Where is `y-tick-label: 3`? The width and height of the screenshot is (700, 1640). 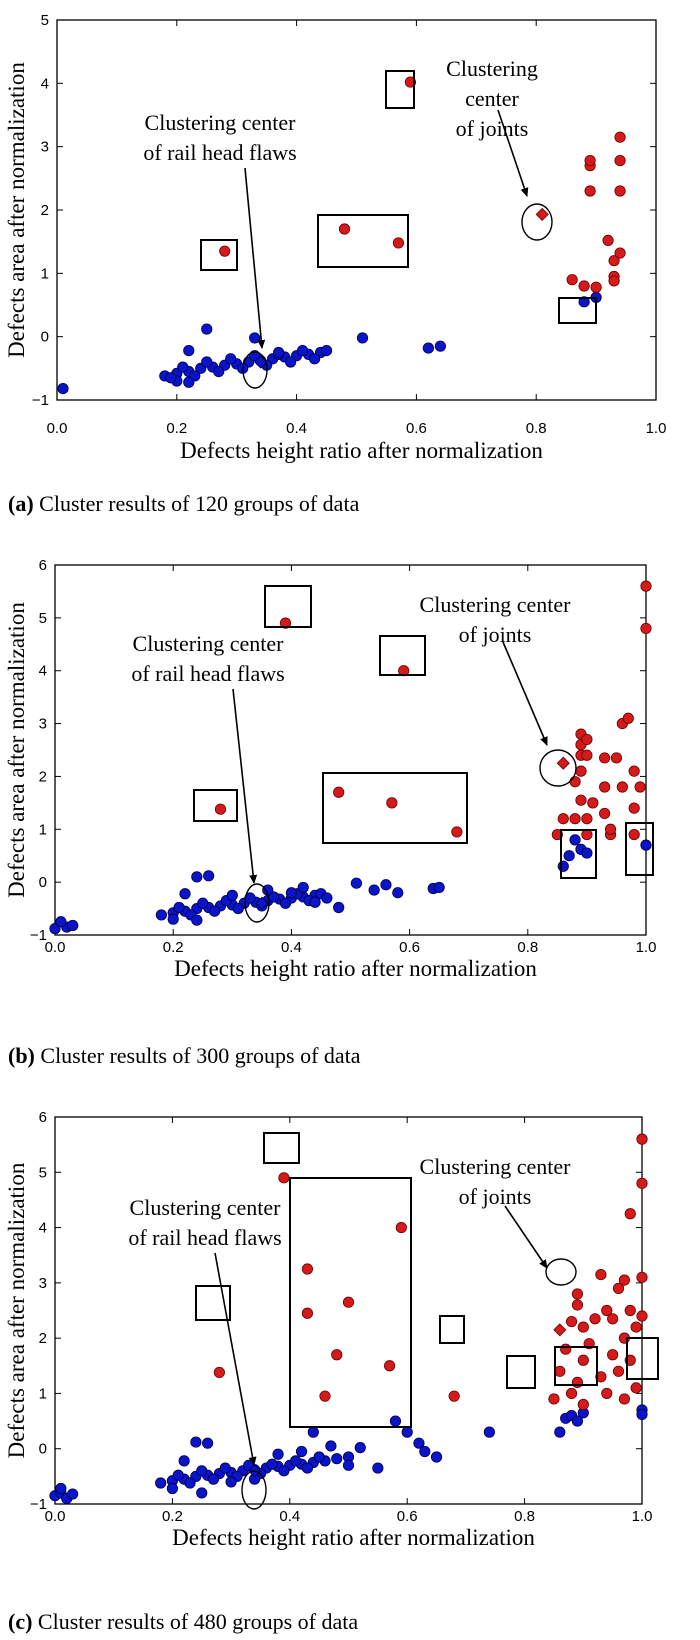 y-tick-label: 3 is located at coordinates (45, 147).